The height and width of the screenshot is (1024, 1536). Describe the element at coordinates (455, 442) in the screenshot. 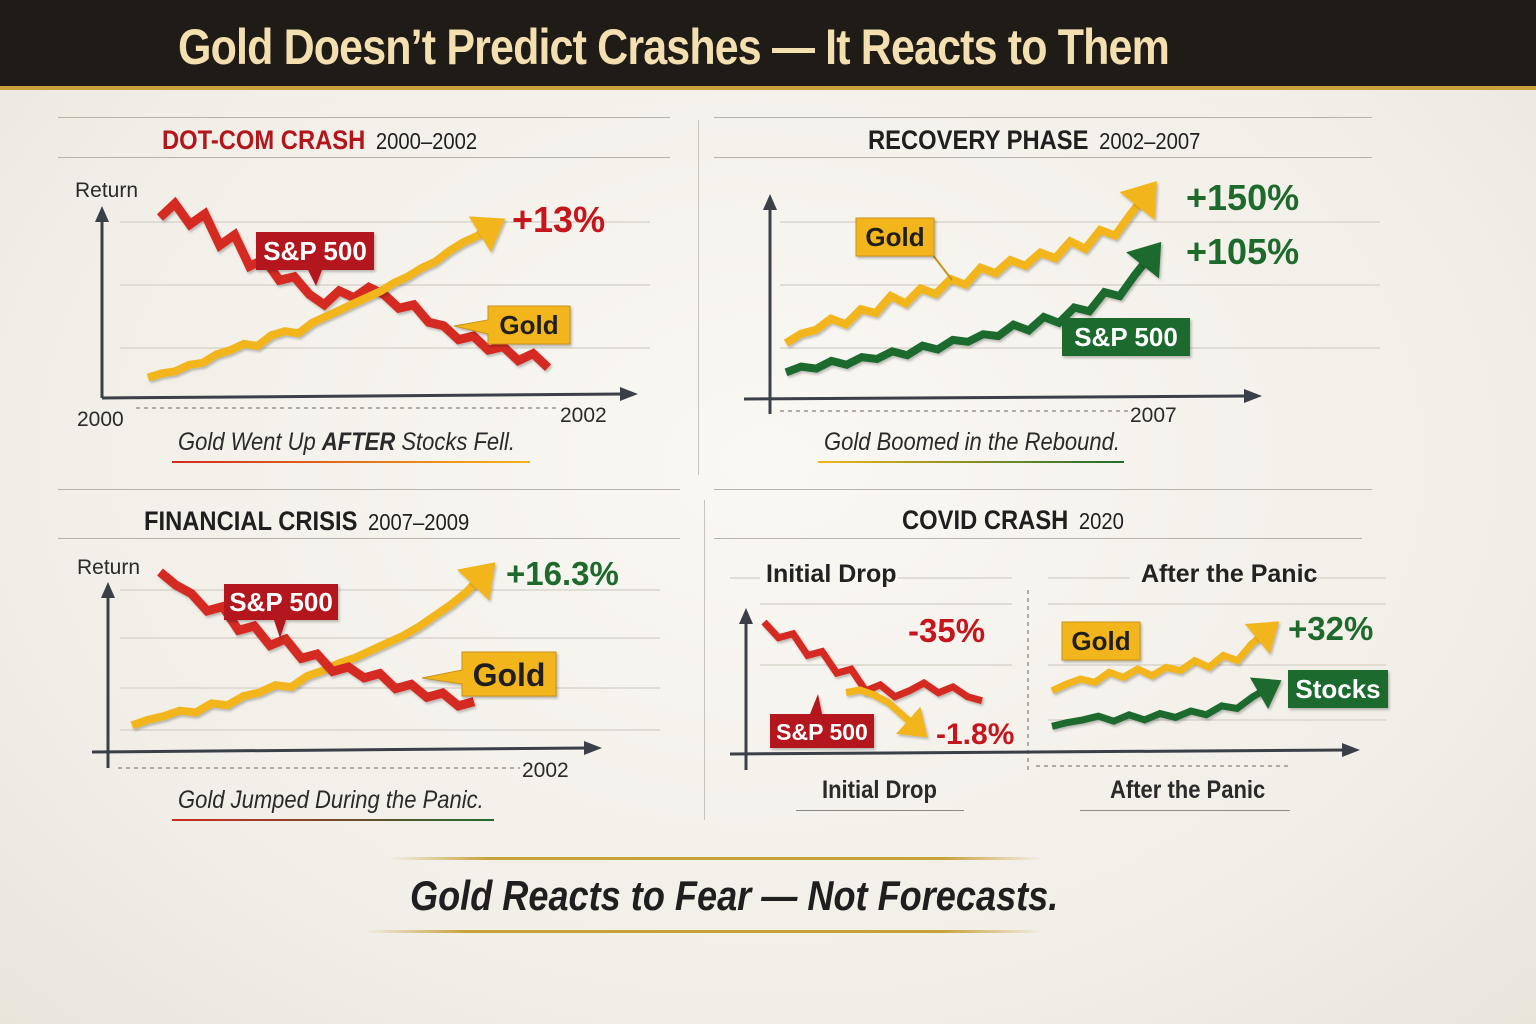

I see `caption-part: Stocks Fell.` at that location.